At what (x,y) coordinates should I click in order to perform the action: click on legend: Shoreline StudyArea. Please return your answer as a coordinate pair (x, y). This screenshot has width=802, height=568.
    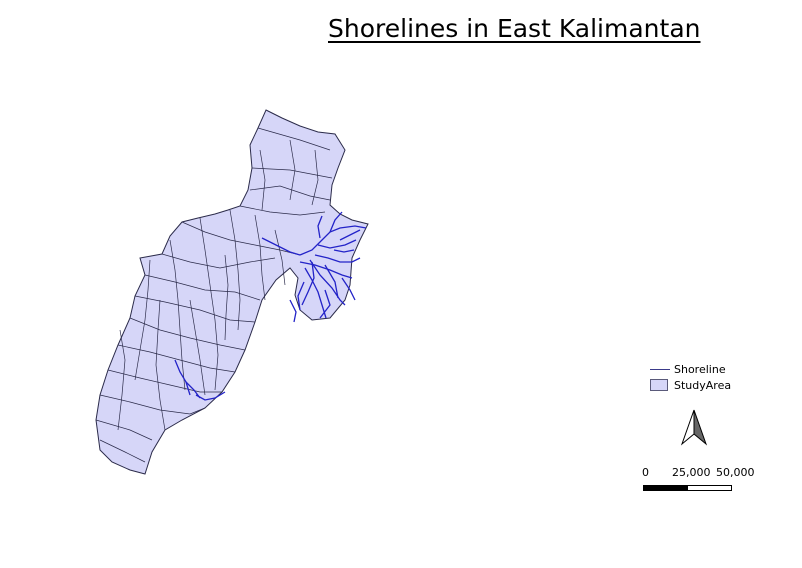
    Looking at the image, I should click on (690, 377).